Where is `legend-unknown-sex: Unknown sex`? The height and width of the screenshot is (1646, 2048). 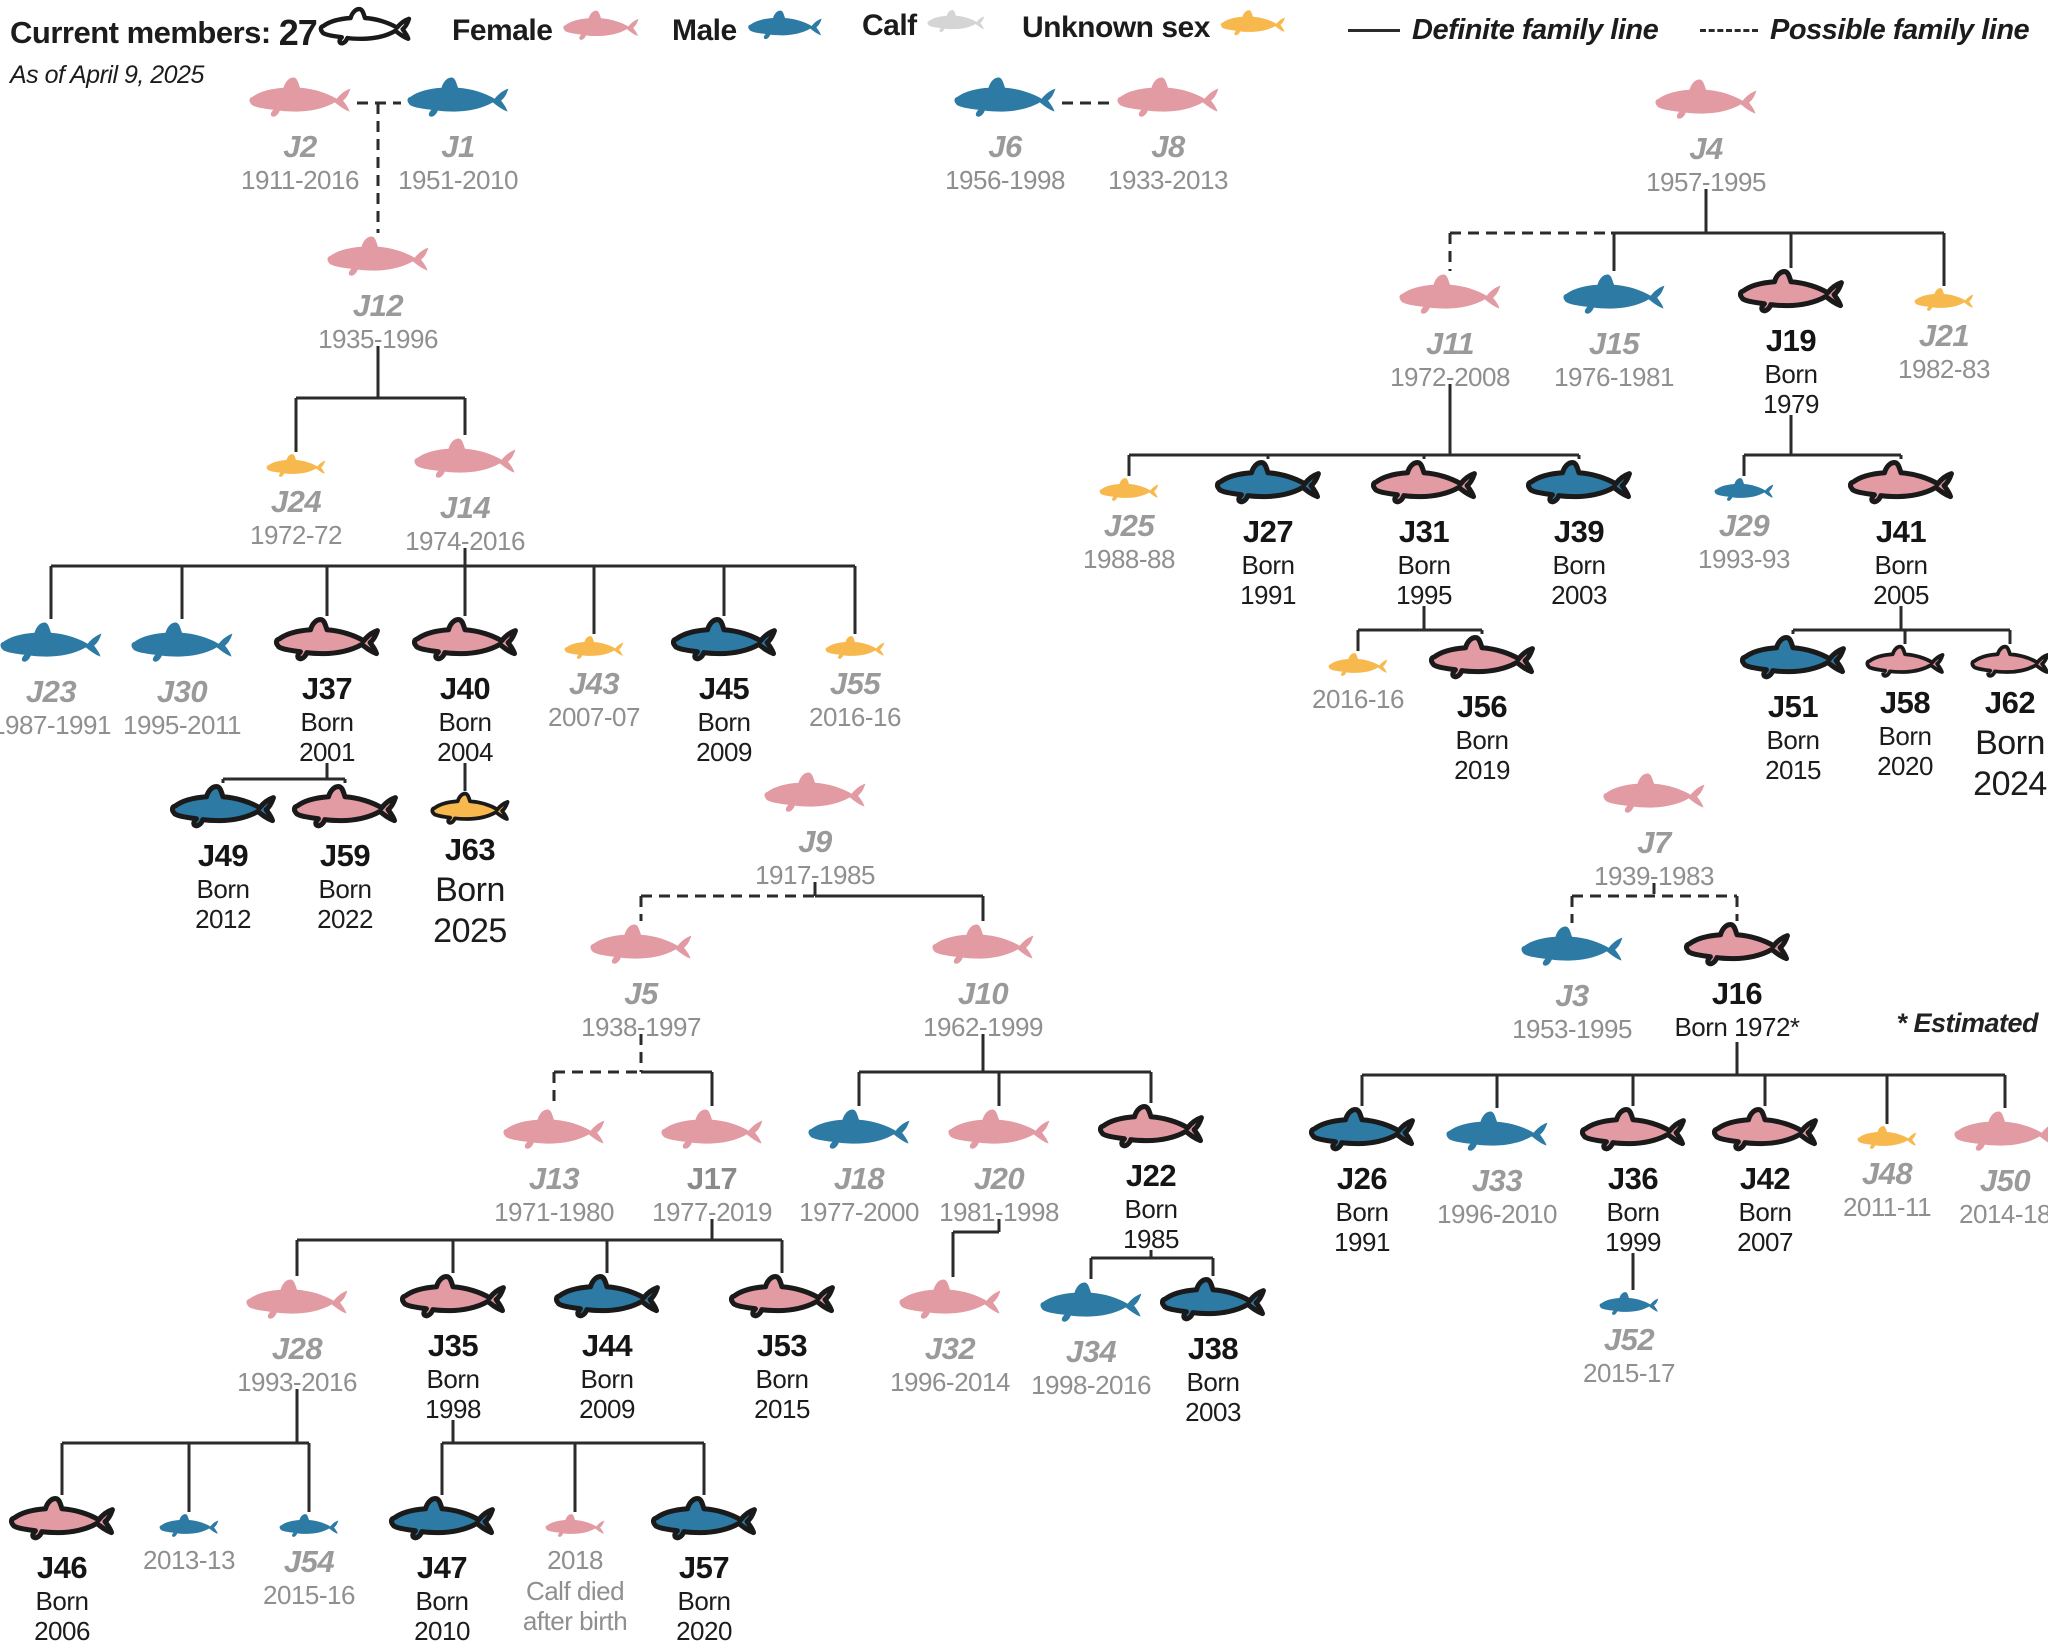 legend-unknown-sex: Unknown sex is located at coordinates (1155, 28).